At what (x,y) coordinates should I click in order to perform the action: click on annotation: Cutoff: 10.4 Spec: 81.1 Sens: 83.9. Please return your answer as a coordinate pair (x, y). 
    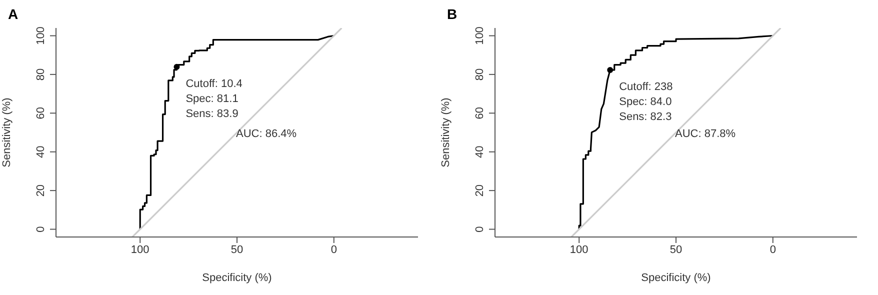
    Looking at the image, I should click on (214, 99).